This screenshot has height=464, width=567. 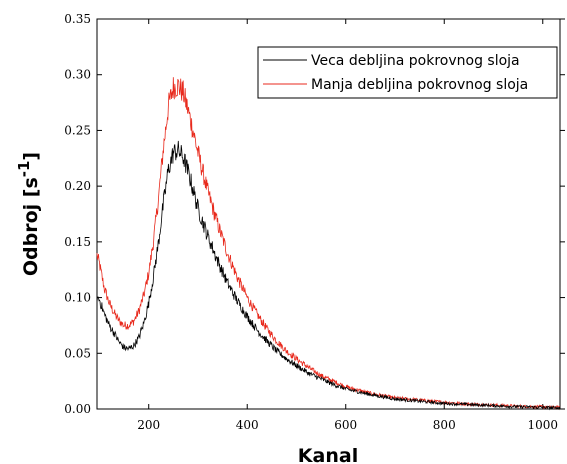 What do you see at coordinates (444, 425) in the screenshot?
I see `x-tick-label: 800` at bounding box center [444, 425].